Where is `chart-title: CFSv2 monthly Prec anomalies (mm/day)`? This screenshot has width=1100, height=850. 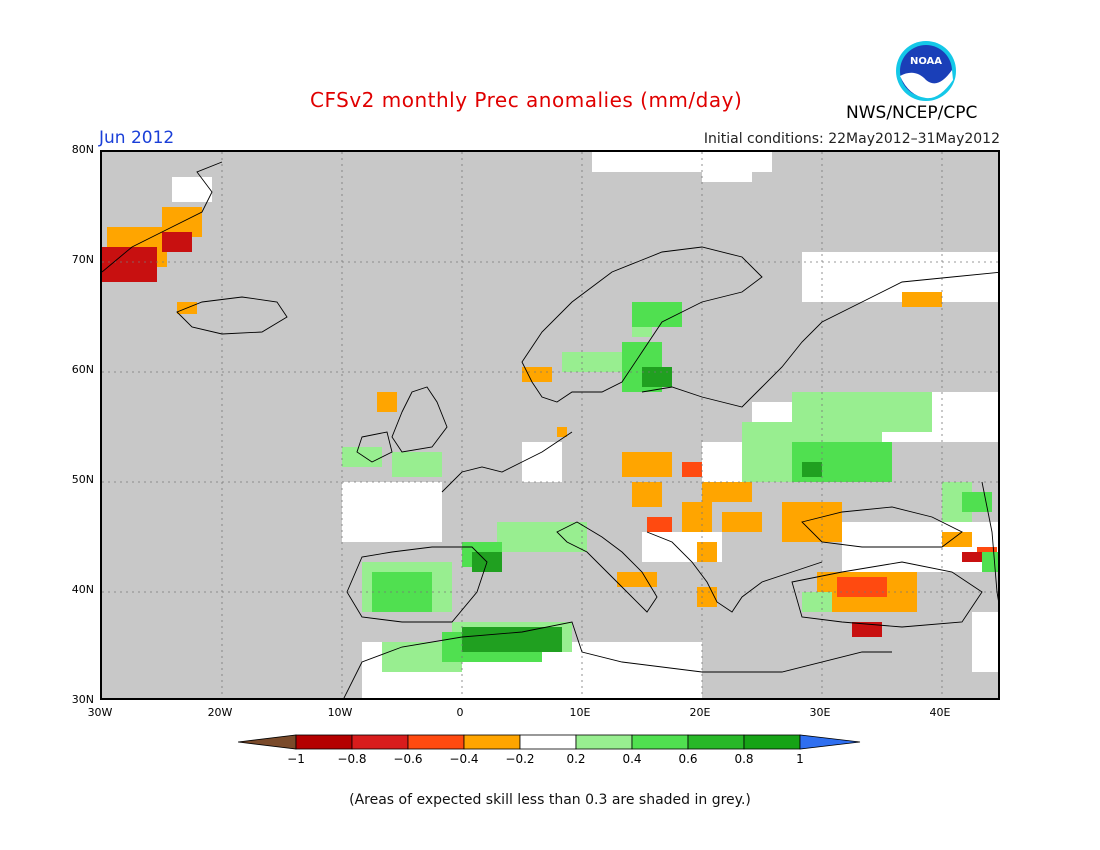
chart-title: CFSv2 monthly Prec anomalies (mm/day) is located at coordinates (526, 100).